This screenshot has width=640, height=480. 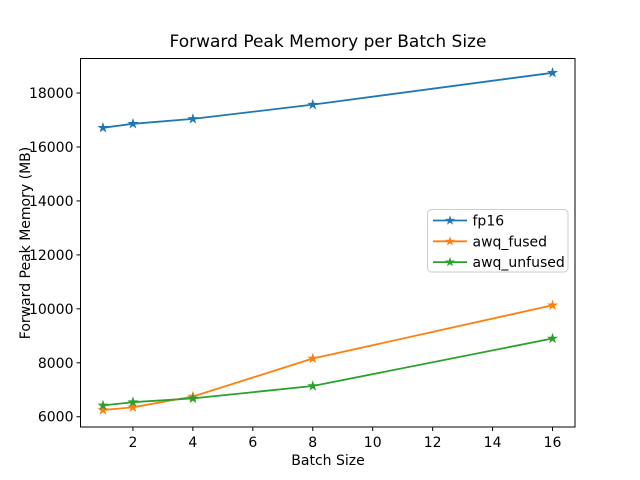 What do you see at coordinates (26, 243) in the screenshot?
I see `y-axis-label: Forward Peak Memory (MB)` at bounding box center [26, 243].